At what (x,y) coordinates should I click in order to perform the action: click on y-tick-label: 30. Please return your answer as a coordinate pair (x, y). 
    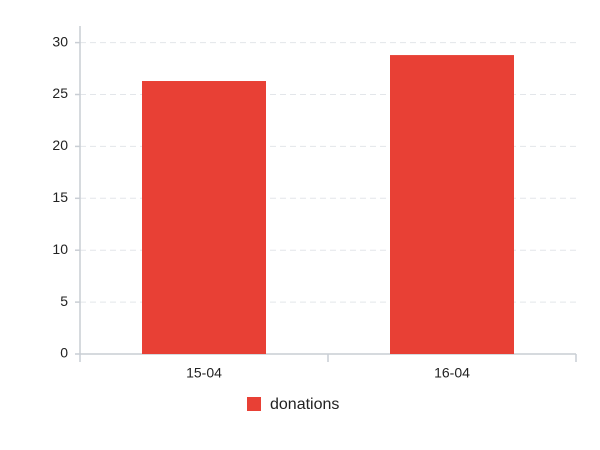
    Looking at the image, I should click on (60, 41).